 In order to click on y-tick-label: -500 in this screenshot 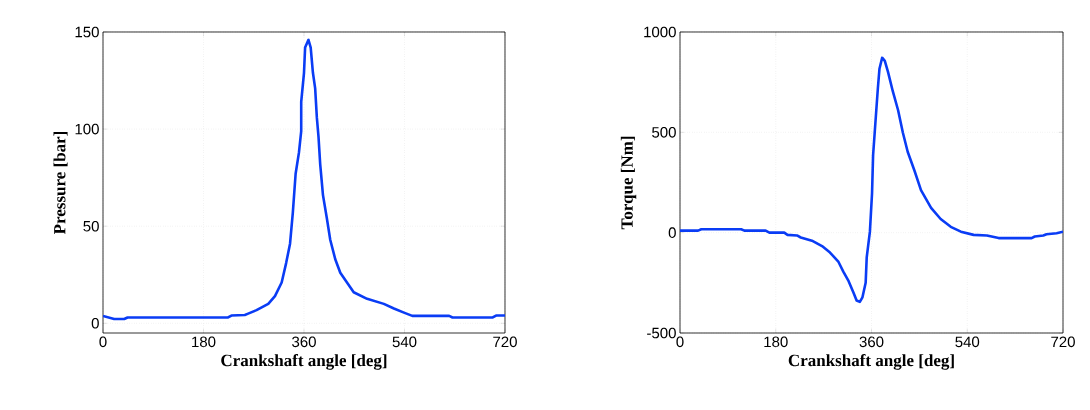, I will do `click(661, 333)`.